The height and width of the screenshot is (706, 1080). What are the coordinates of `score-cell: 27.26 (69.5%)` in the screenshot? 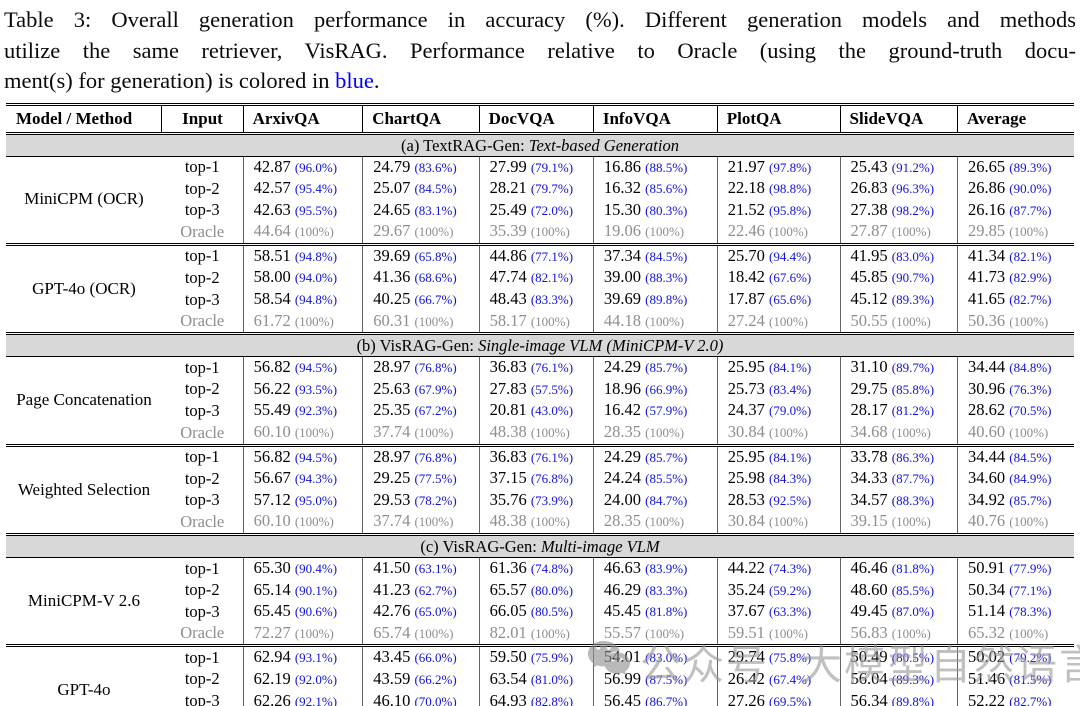 It's located at (778, 698).